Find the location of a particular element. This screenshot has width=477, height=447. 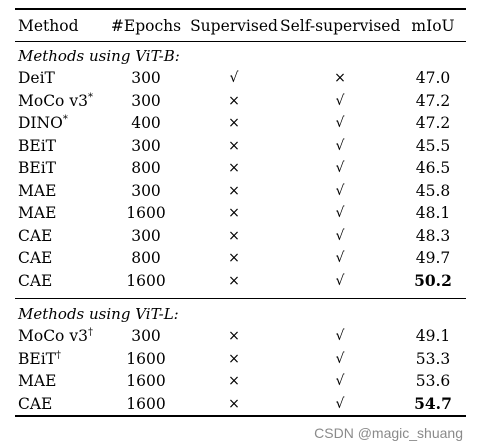

cell-method: MoCo v3† is located at coordinates (59, 336).